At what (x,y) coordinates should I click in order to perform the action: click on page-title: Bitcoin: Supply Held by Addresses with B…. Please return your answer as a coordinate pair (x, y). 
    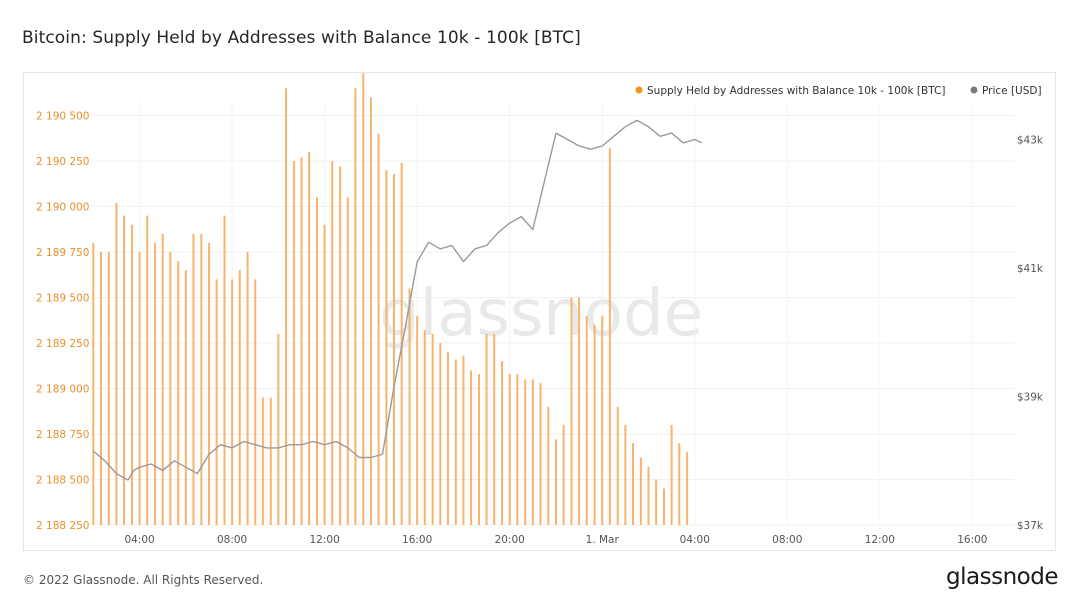
    Looking at the image, I should click on (301, 38).